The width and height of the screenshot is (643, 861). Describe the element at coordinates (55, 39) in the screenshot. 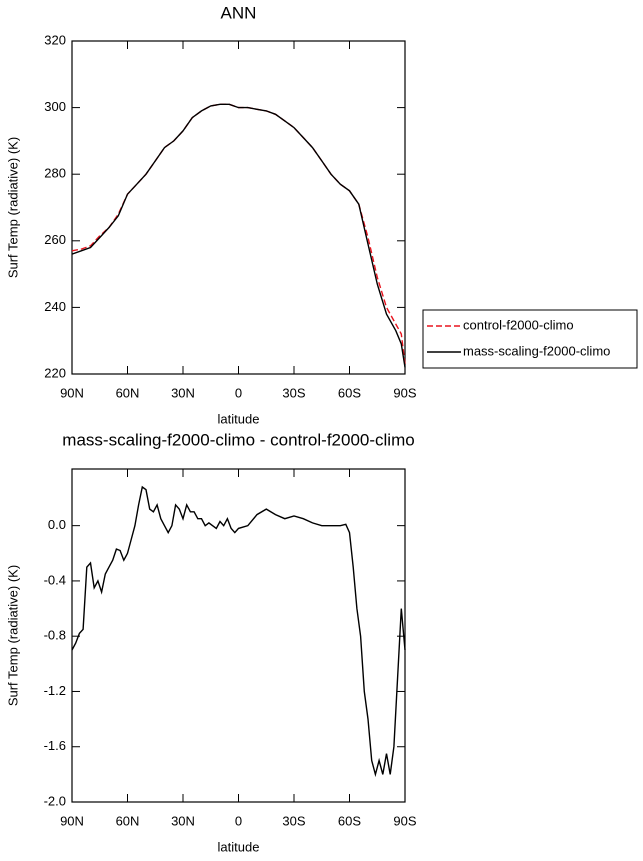

I see `y-tick-label: 320` at that location.